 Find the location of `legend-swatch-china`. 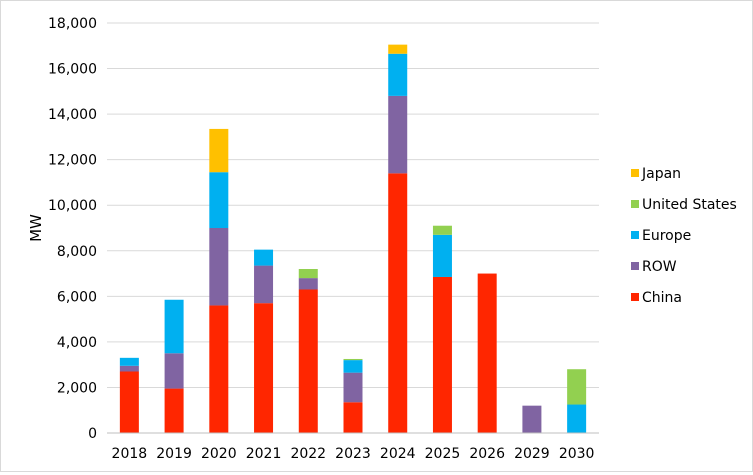

legend-swatch-china is located at coordinates (635, 297).